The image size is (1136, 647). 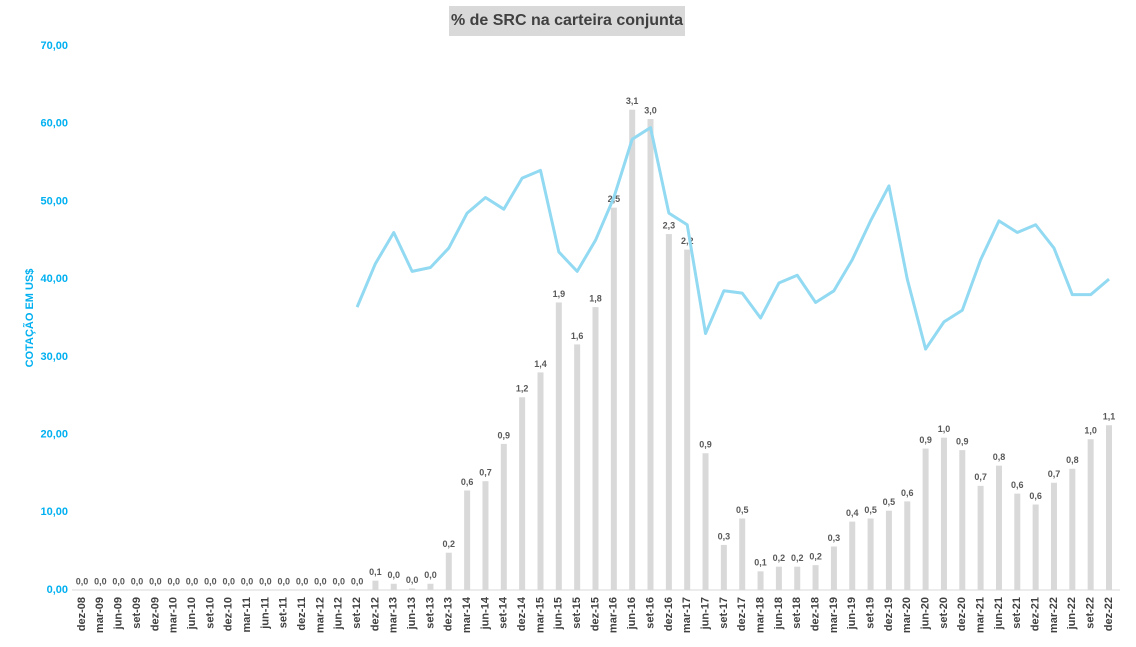 I want to click on x-tick-label: mar-22, so click(x=1054, y=615).